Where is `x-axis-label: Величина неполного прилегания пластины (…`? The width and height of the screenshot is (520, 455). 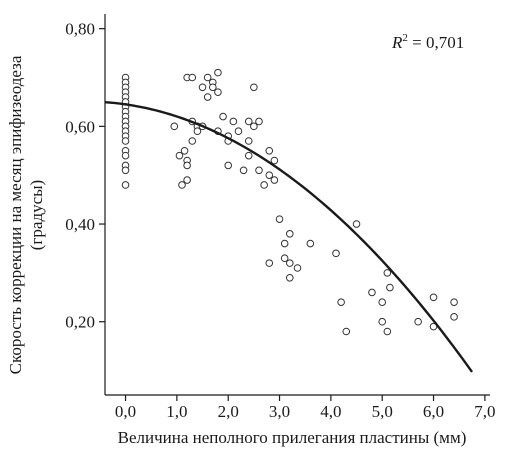 x-axis-label: Величина неполного прилегания пластины (… is located at coordinates (292, 437).